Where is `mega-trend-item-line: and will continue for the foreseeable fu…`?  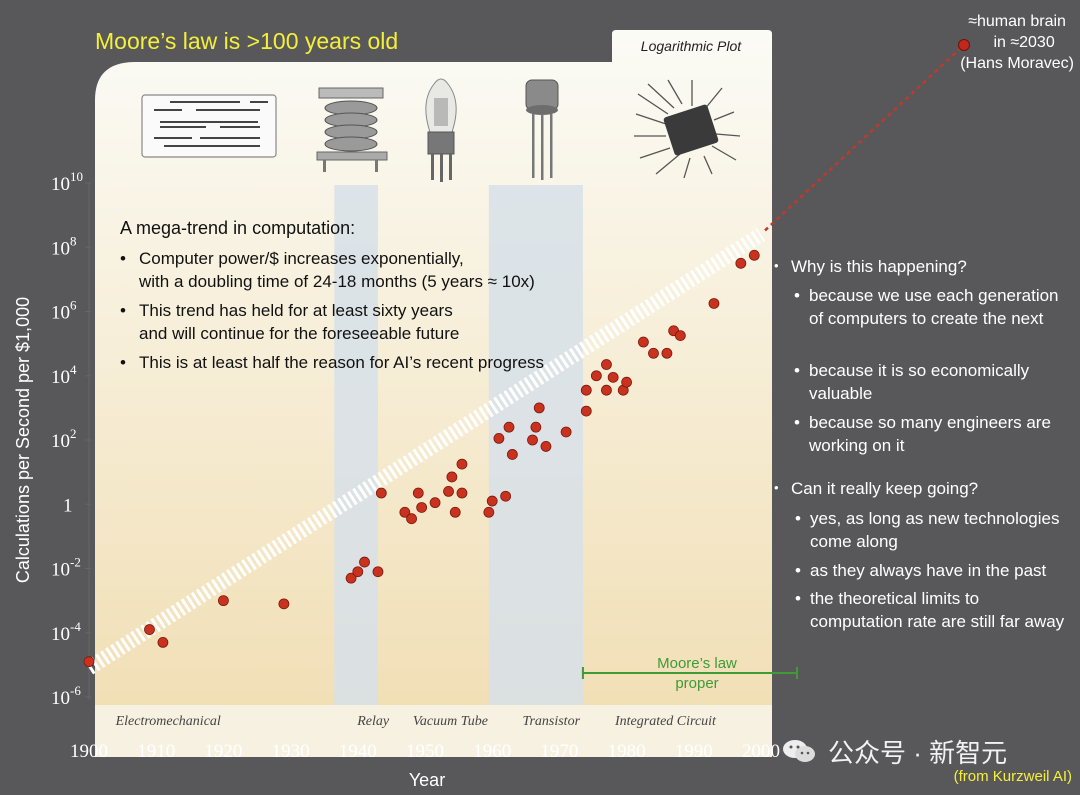
mega-trend-item-line: and will continue for the foreseeable fu… is located at coordinates (299, 333).